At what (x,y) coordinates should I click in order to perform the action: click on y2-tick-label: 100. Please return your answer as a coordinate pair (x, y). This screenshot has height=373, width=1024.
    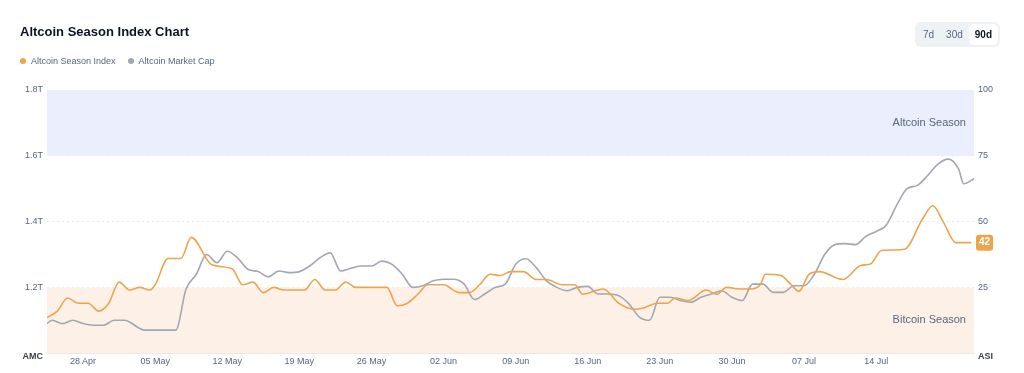
    Looking at the image, I should click on (986, 89).